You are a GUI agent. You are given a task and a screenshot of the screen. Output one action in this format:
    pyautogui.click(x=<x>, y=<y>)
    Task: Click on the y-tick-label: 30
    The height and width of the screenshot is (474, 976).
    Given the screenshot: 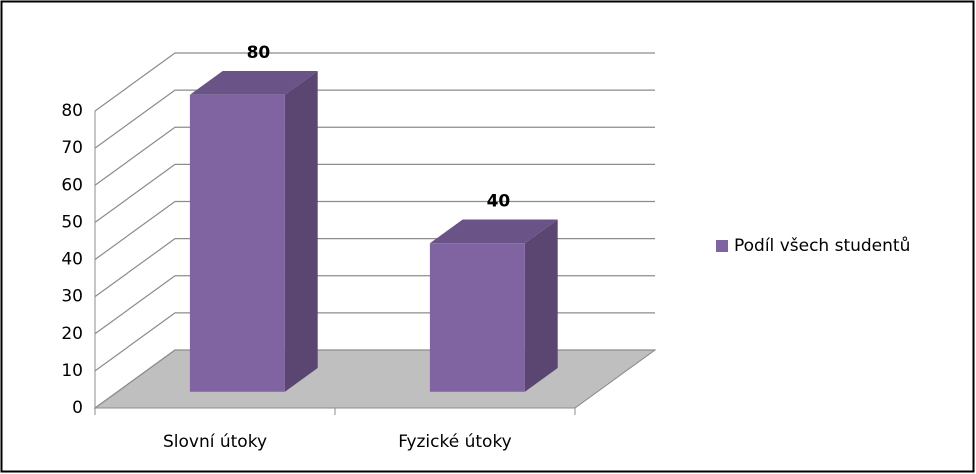 What is the action you would take?
    pyautogui.click(x=72, y=297)
    